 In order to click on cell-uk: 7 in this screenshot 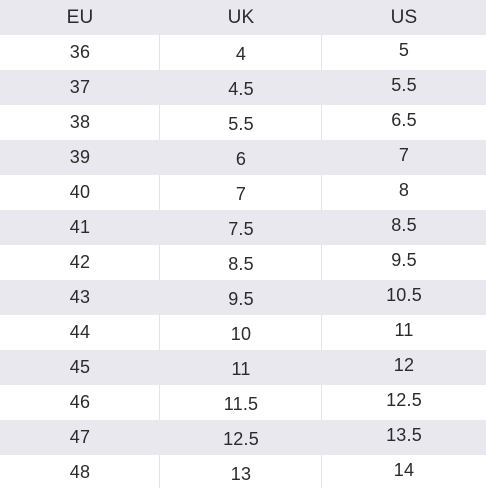, I will do `click(241, 192)`.